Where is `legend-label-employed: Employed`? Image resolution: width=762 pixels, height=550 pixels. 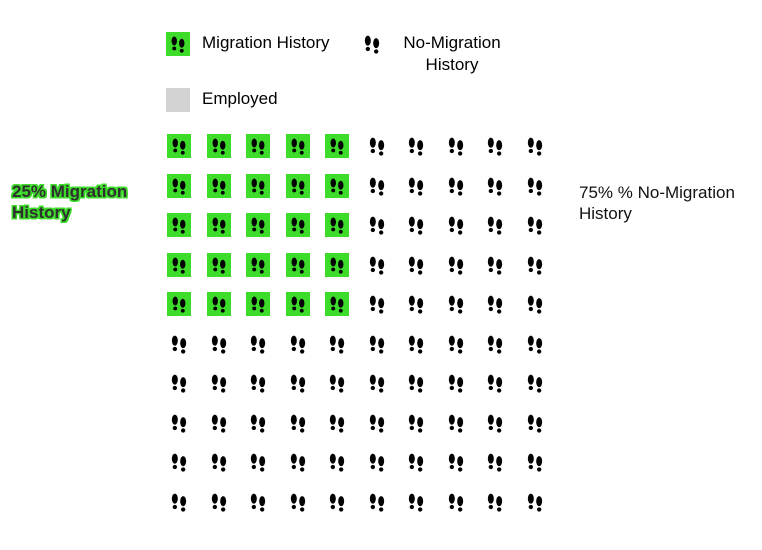 legend-label-employed: Employed is located at coordinates (240, 98).